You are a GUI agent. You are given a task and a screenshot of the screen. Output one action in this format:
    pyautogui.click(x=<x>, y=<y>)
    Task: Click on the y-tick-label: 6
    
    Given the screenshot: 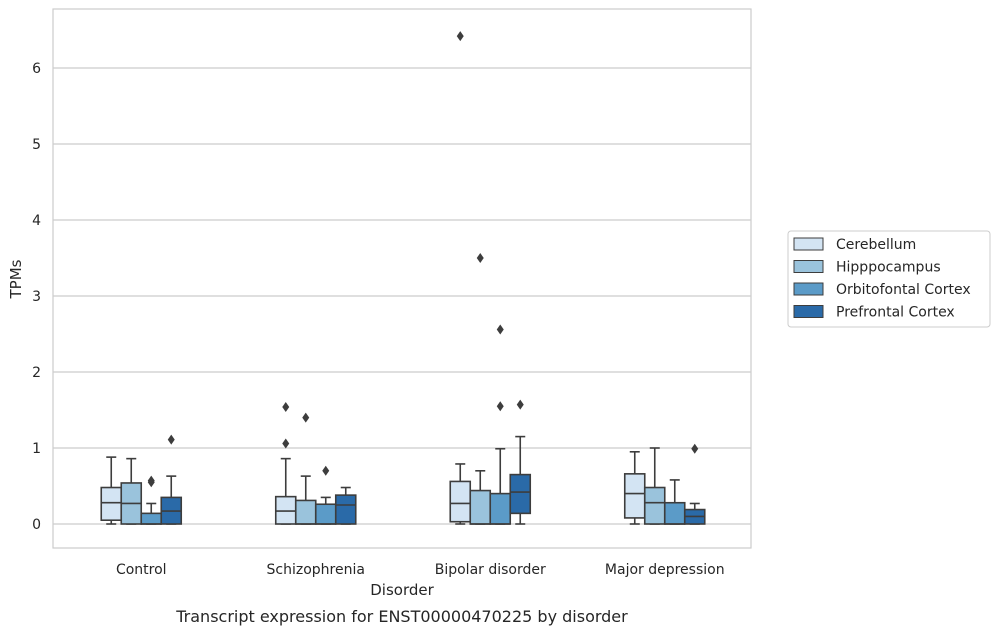 What is the action you would take?
    pyautogui.click(x=36, y=69)
    